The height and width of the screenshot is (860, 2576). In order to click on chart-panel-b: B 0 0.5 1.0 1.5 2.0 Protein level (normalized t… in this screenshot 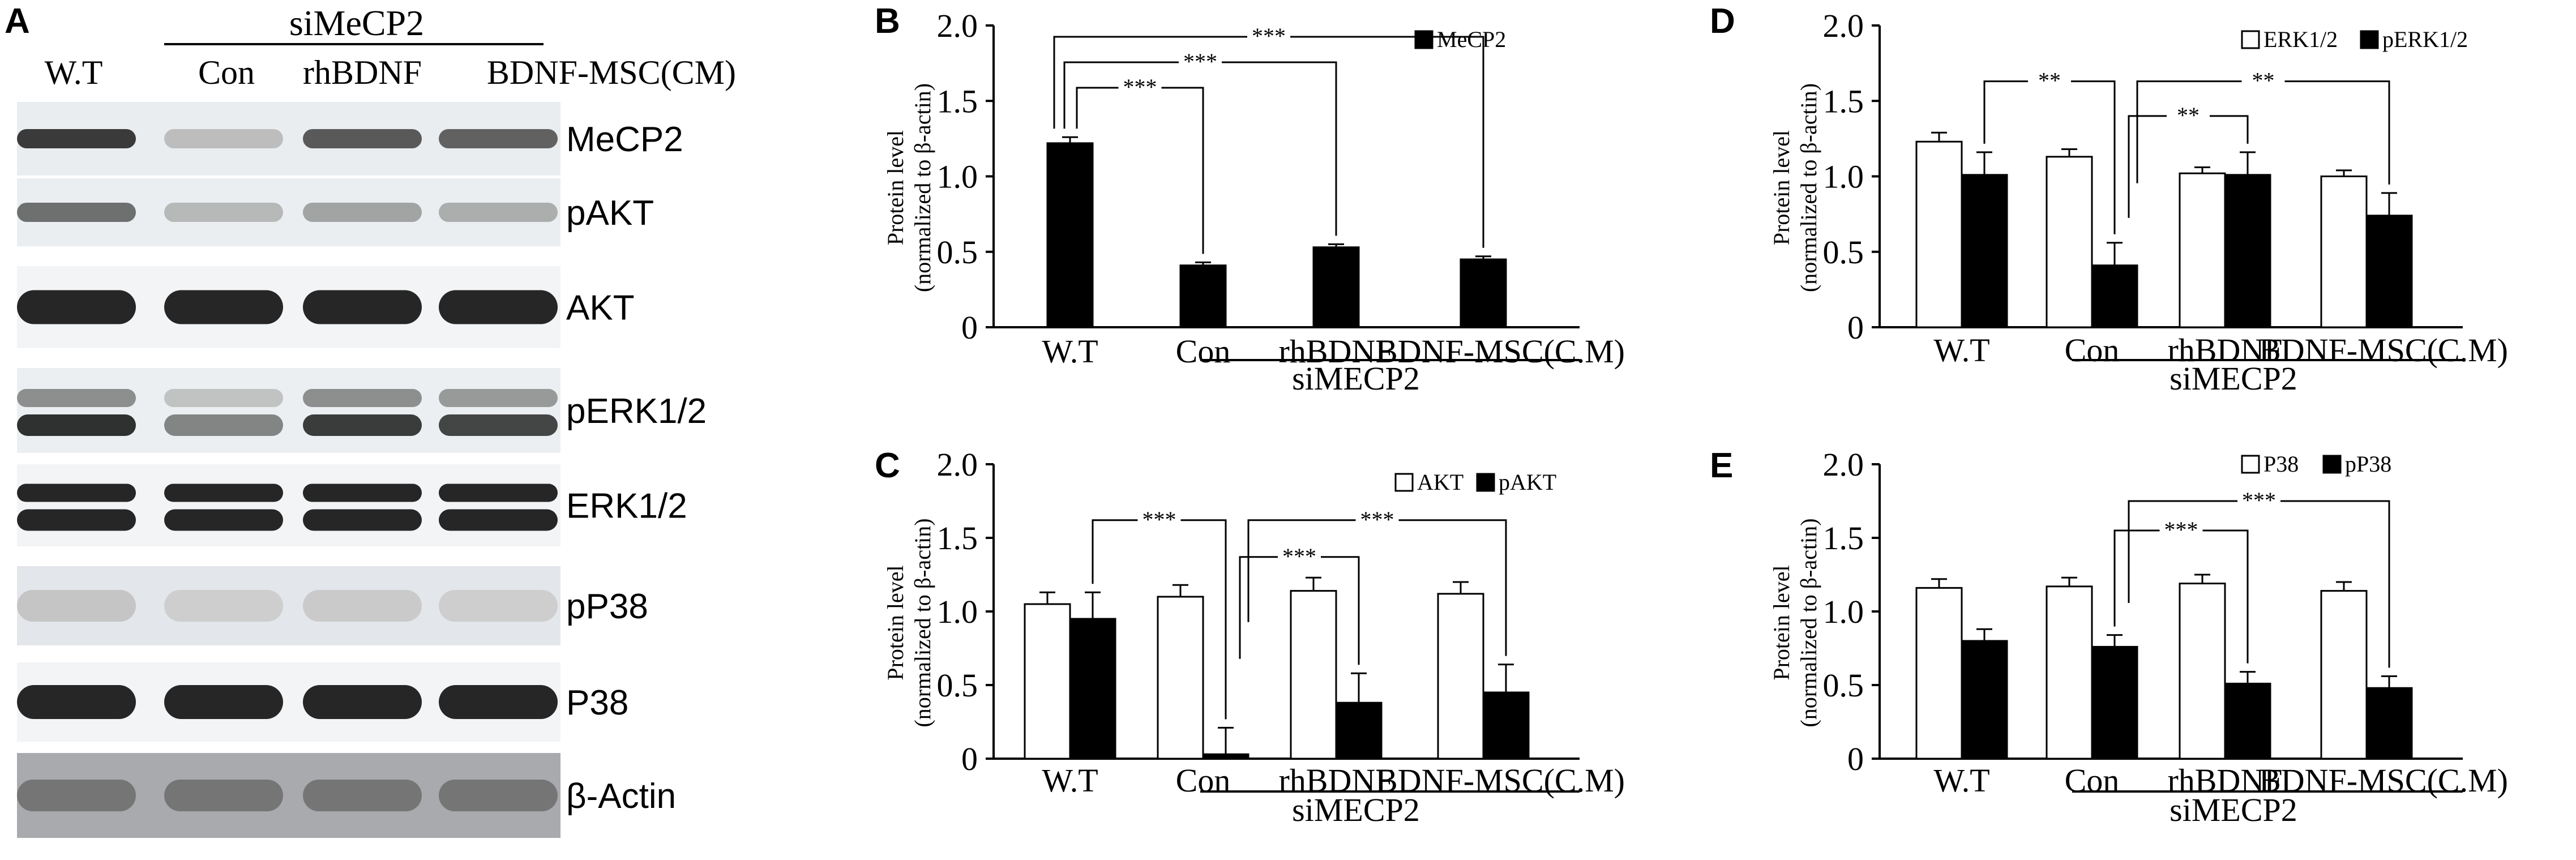, I will do `click(1250, 199)`.